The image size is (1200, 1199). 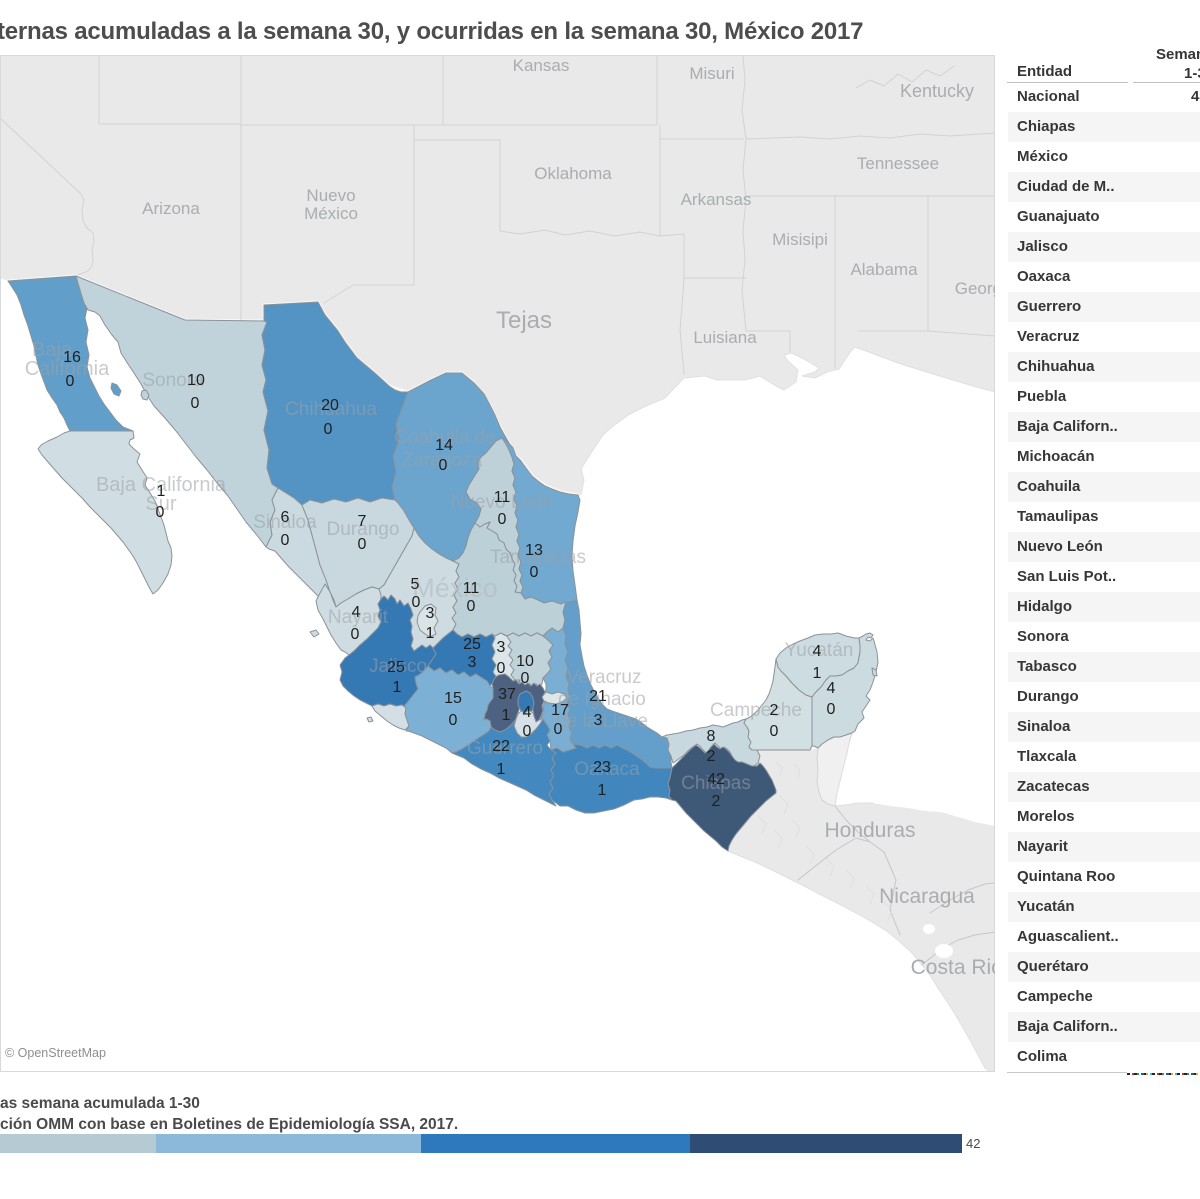 What do you see at coordinates (598, 696) in the screenshot?
I see `svg-text: 21` at bounding box center [598, 696].